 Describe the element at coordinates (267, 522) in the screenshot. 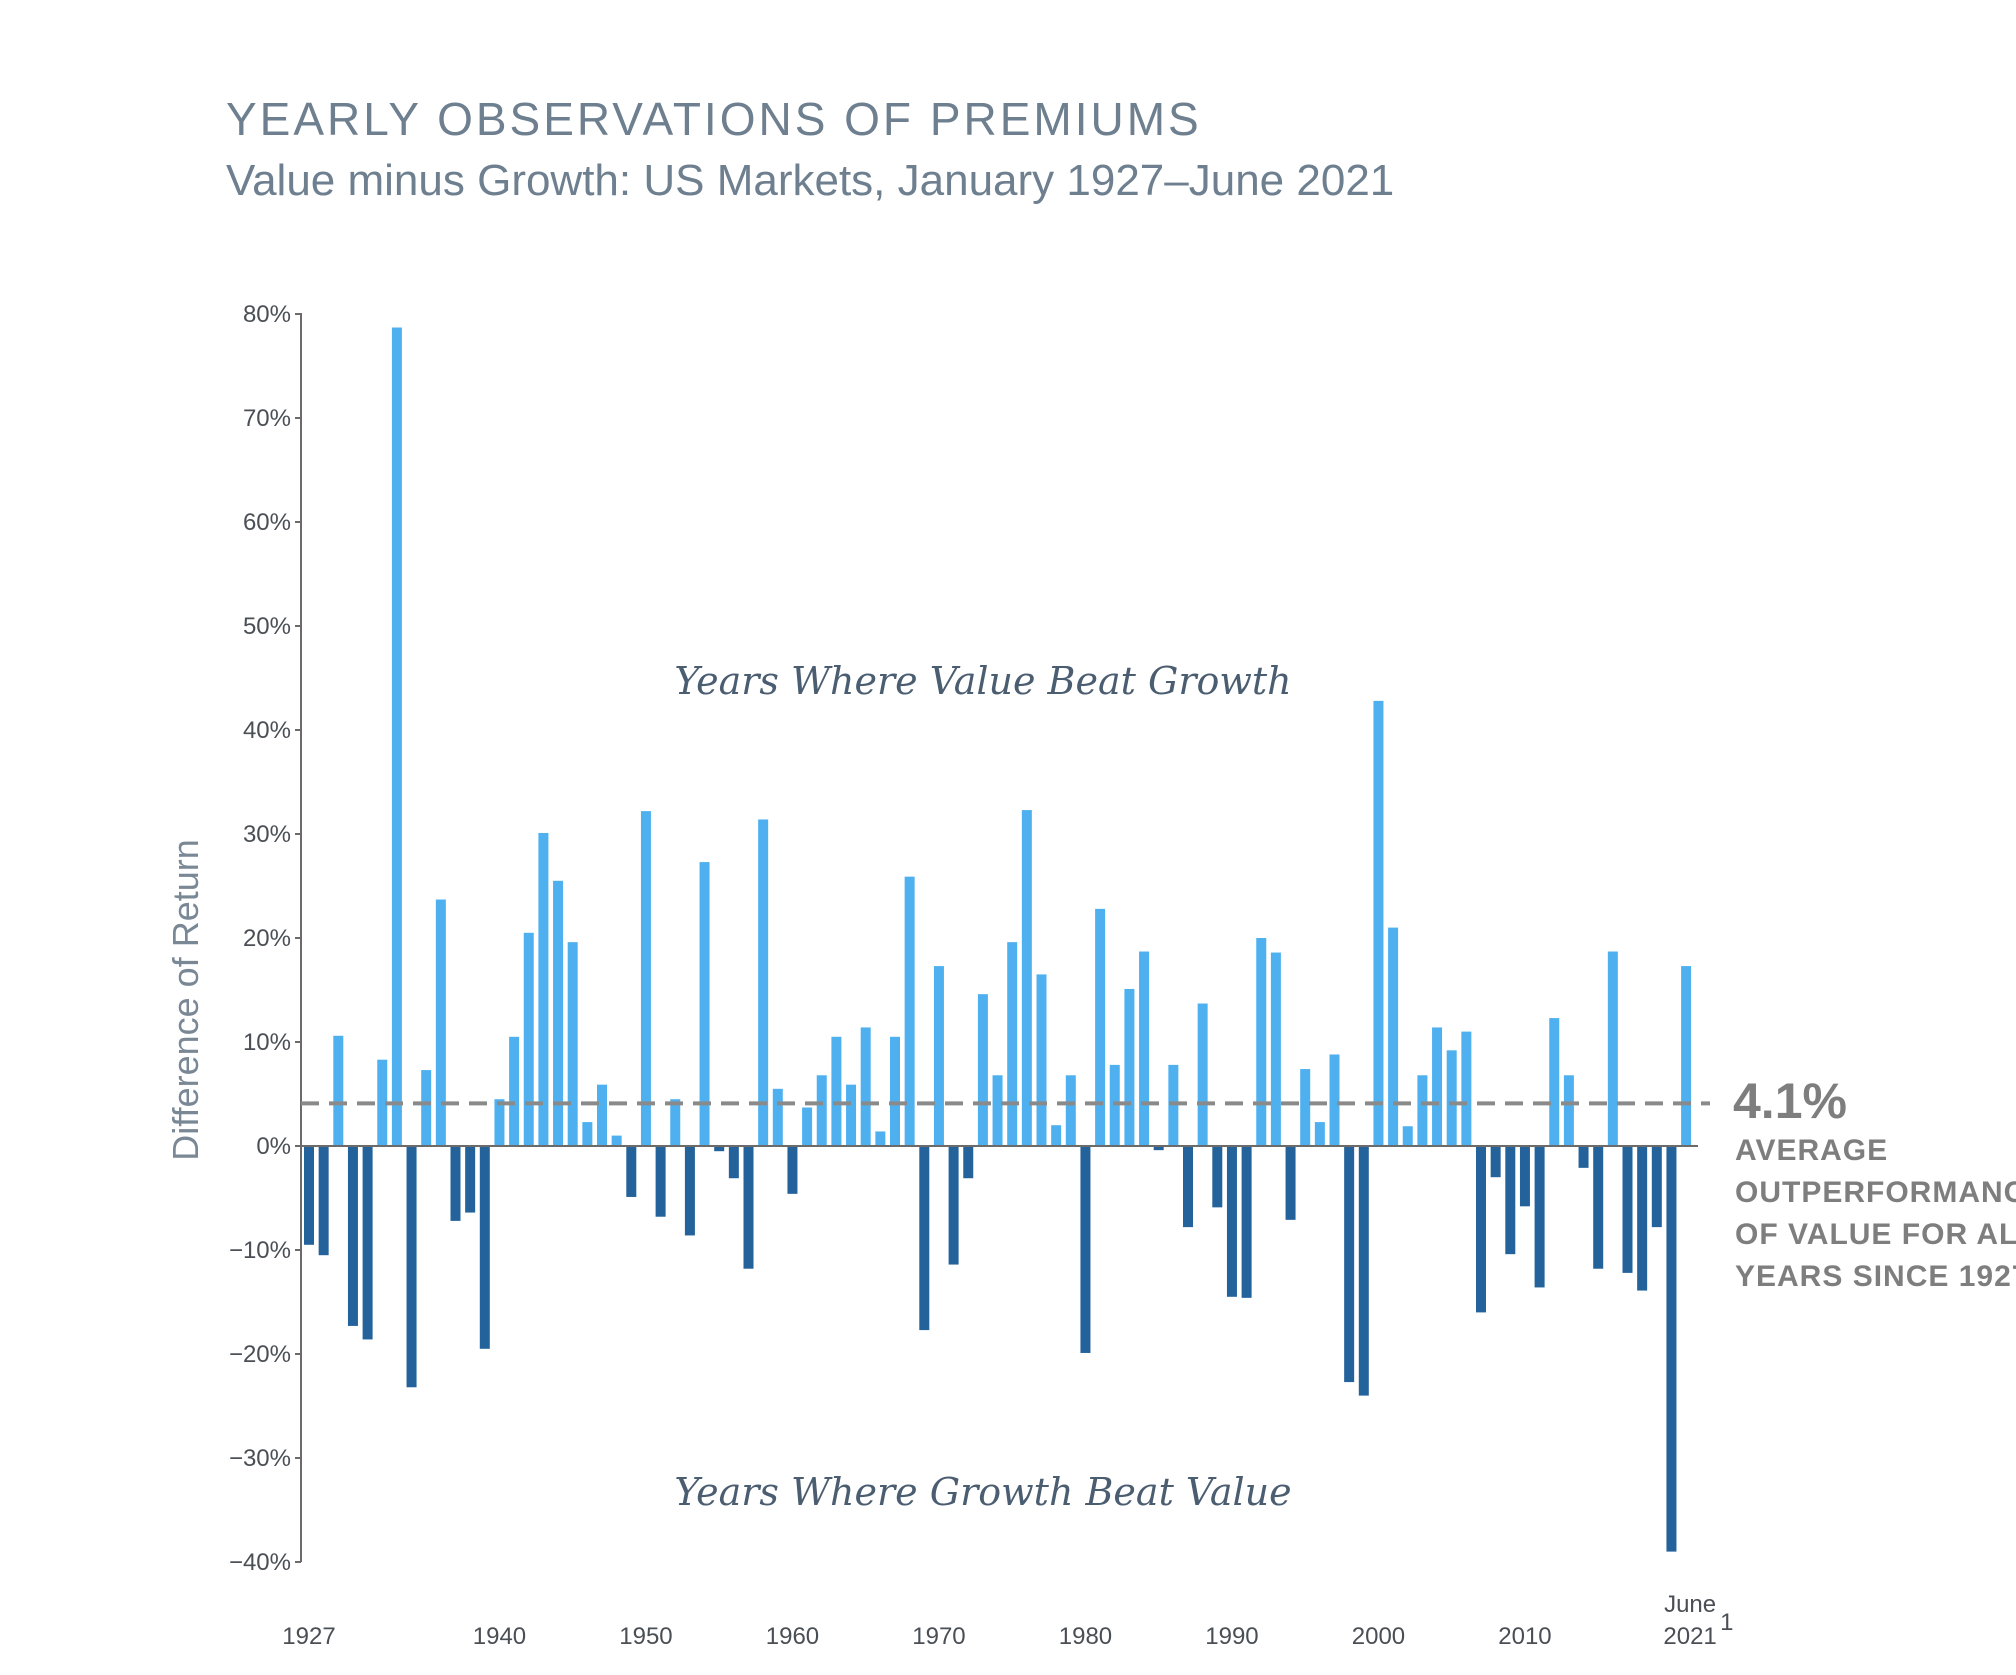

I see `y-tick-label: 60%` at that location.